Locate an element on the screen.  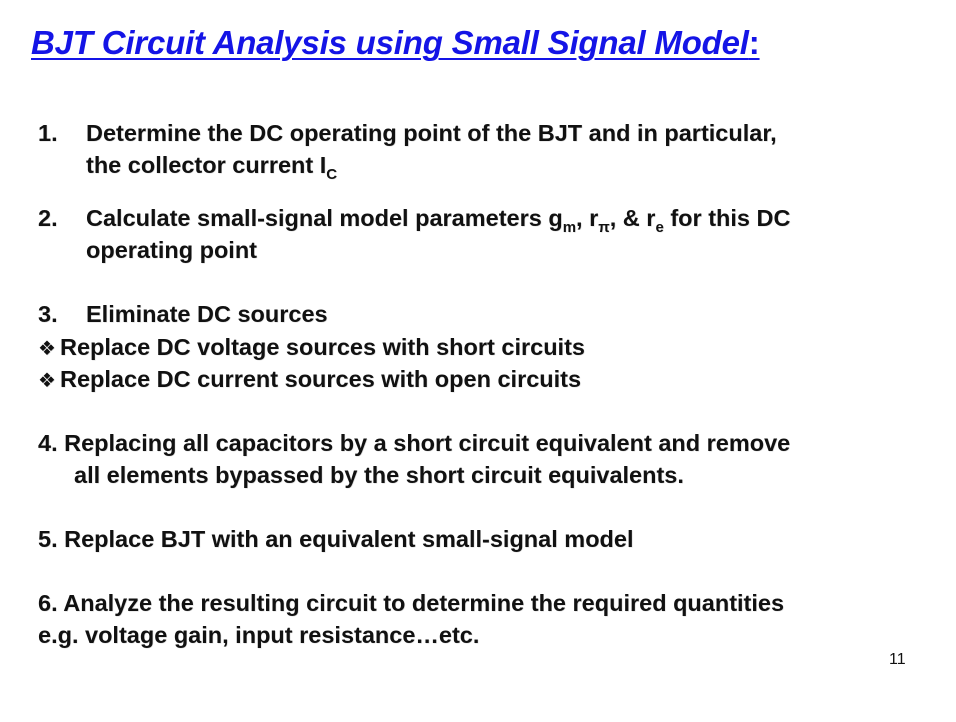
step-2-subscript-e: e is located at coordinates (659, 227).